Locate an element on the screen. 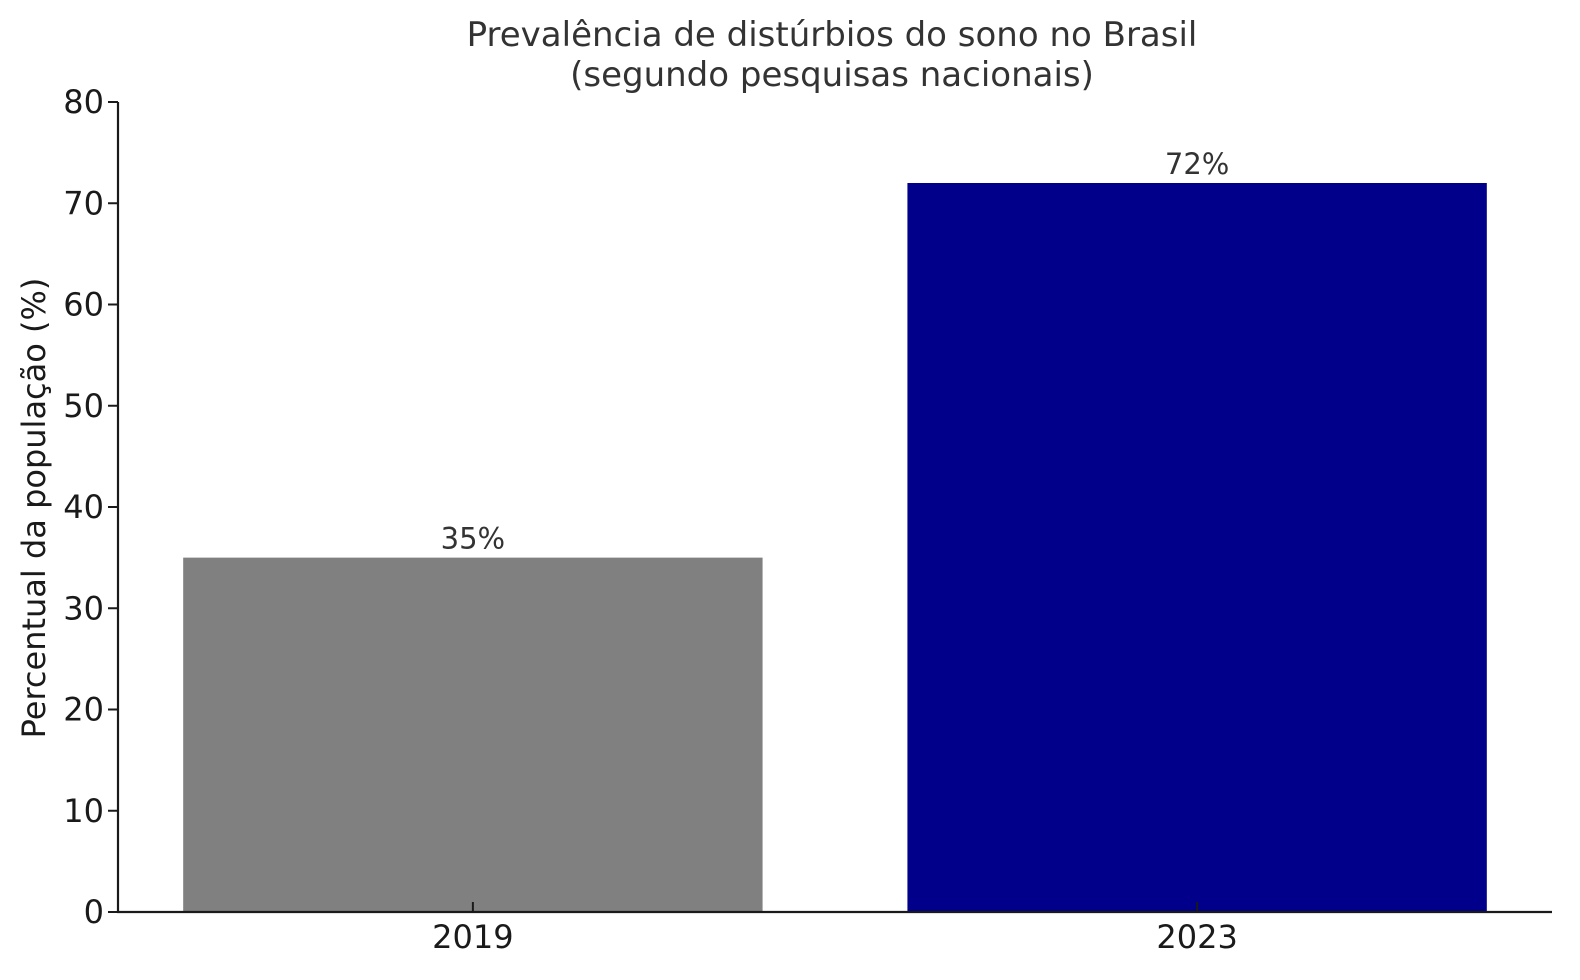  data-label-2019: 35% is located at coordinates (473, 539).